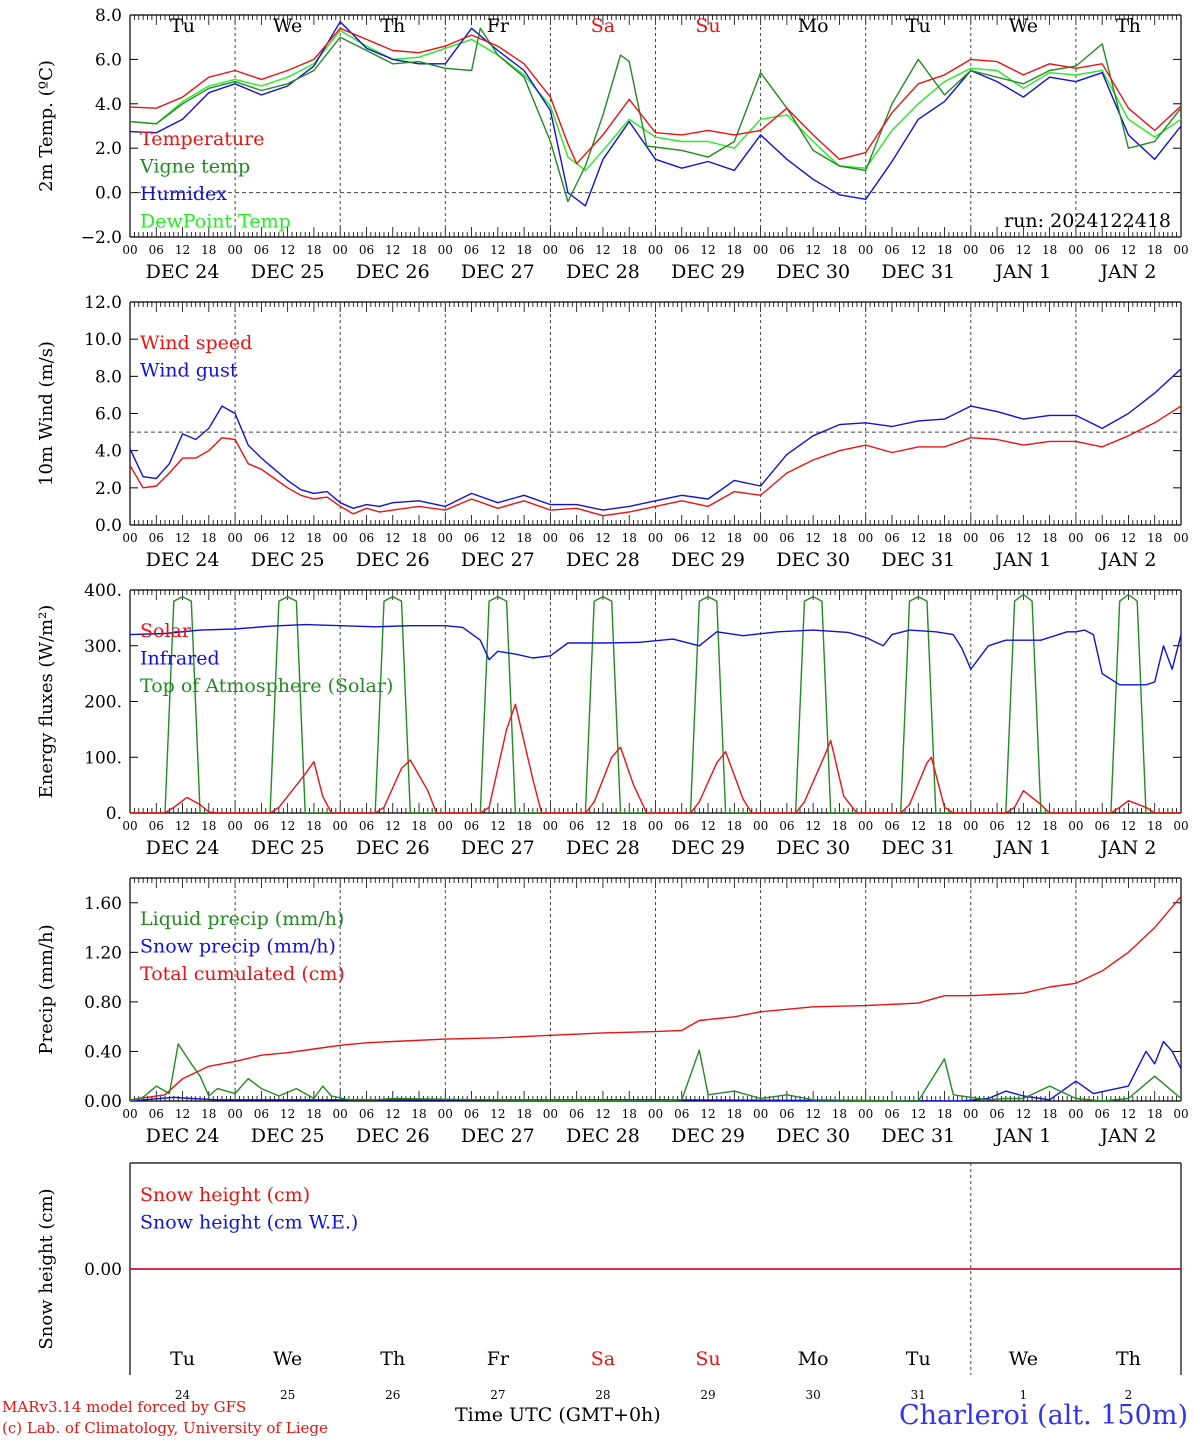  Describe the element at coordinates (392, 26) in the screenshot. I see `weekday-label: Th` at that location.